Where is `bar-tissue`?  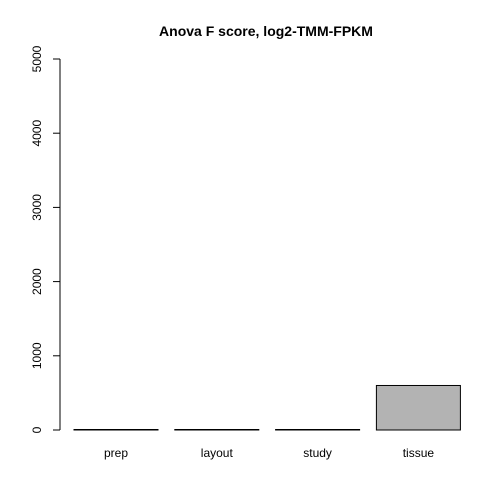 bar-tissue is located at coordinates (418, 407).